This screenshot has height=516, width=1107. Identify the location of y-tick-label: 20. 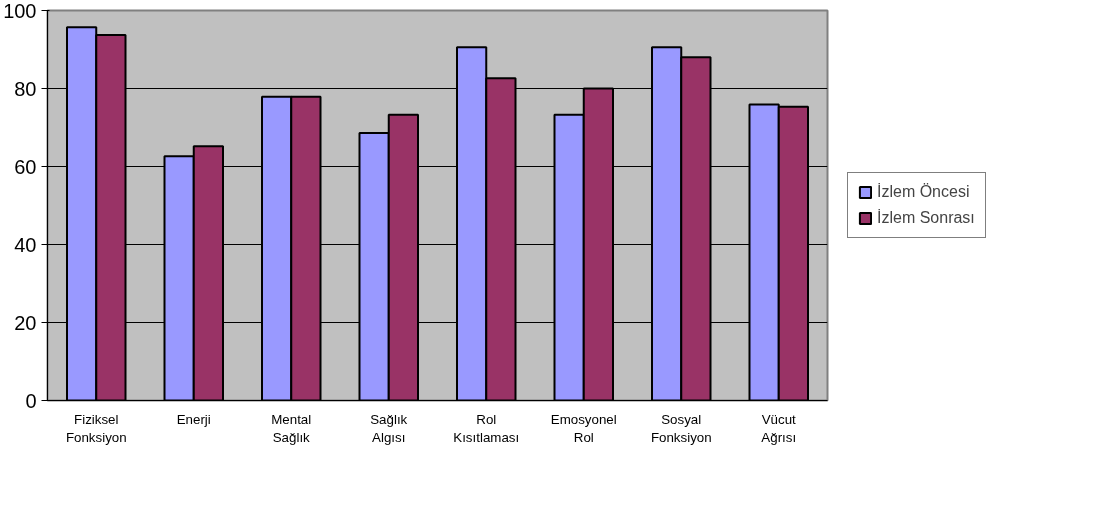
(25, 322).